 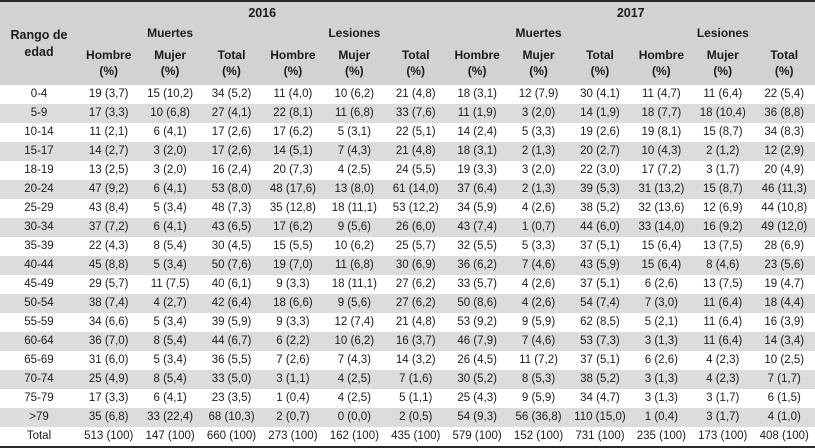 What do you see at coordinates (170, 170) in the screenshot?
I see `value-cell: 3 (2,0)` at bounding box center [170, 170].